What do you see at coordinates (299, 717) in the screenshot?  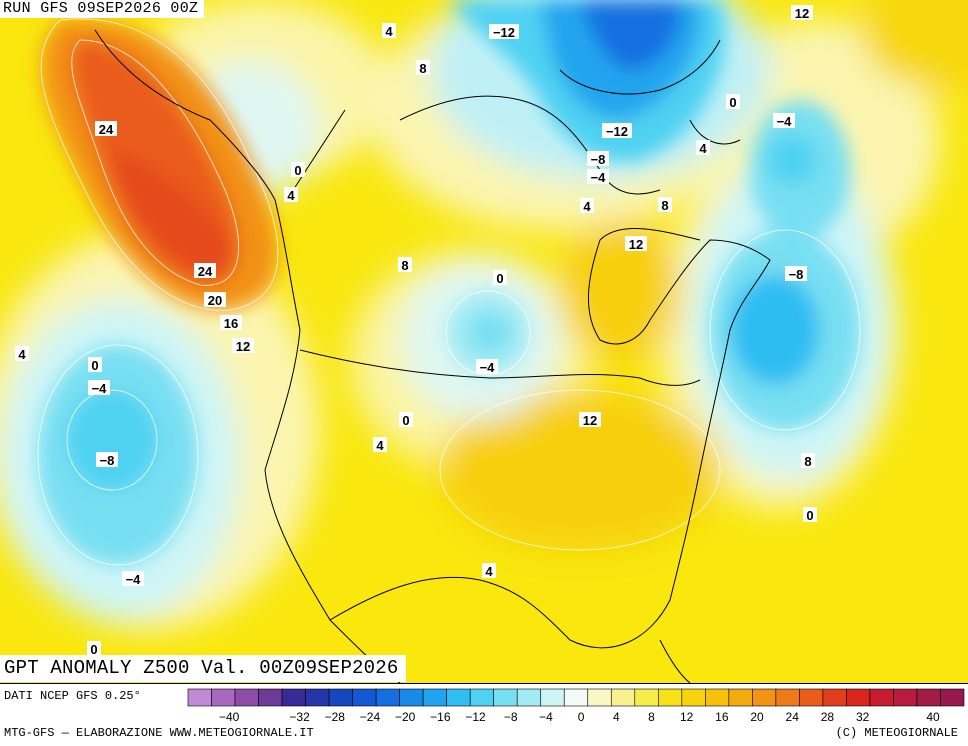 I see `scale-tick-label: −32` at bounding box center [299, 717].